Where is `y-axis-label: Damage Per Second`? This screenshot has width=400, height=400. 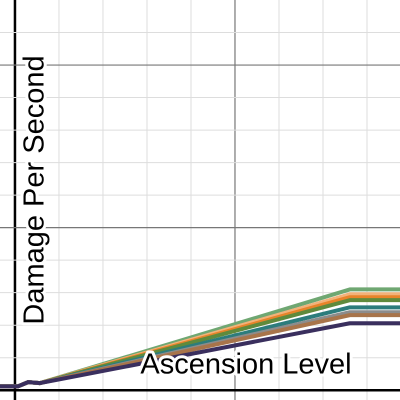
y-axis-label: Damage Per Second is located at coordinates (35, 189).